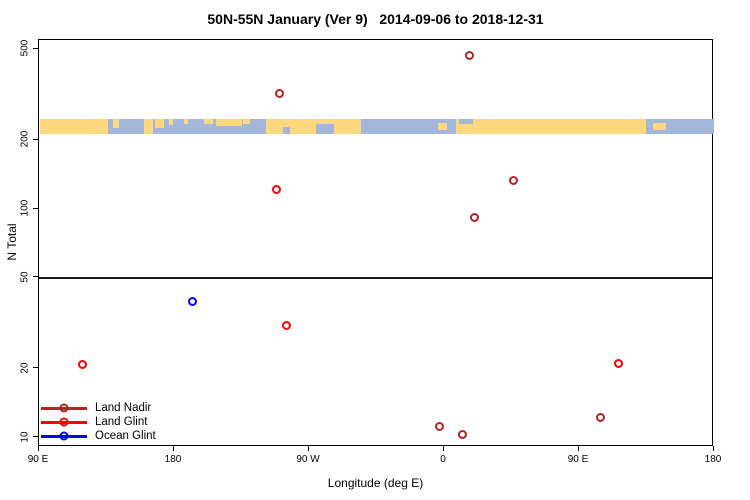 This screenshot has width=750, height=500. I want to click on legend-label-ocean-glint: Ocean Glint, so click(125, 436).